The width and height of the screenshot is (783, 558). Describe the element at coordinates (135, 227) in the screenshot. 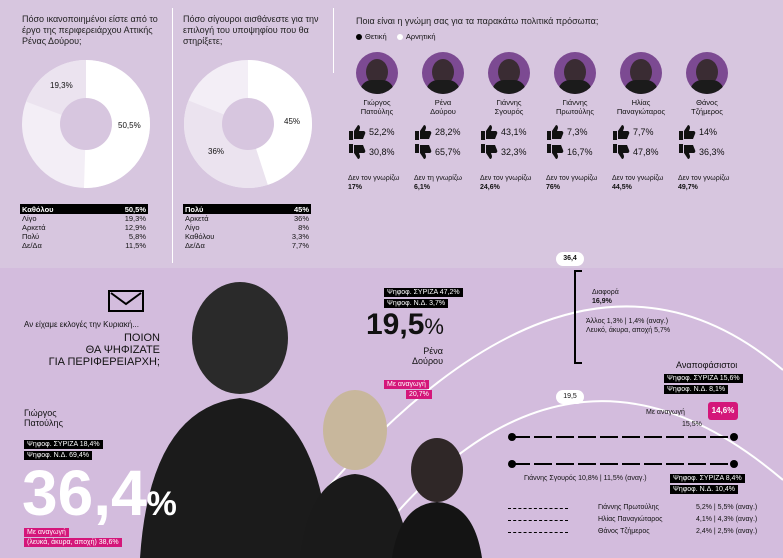

I see `row-value: 12,9%` at that location.